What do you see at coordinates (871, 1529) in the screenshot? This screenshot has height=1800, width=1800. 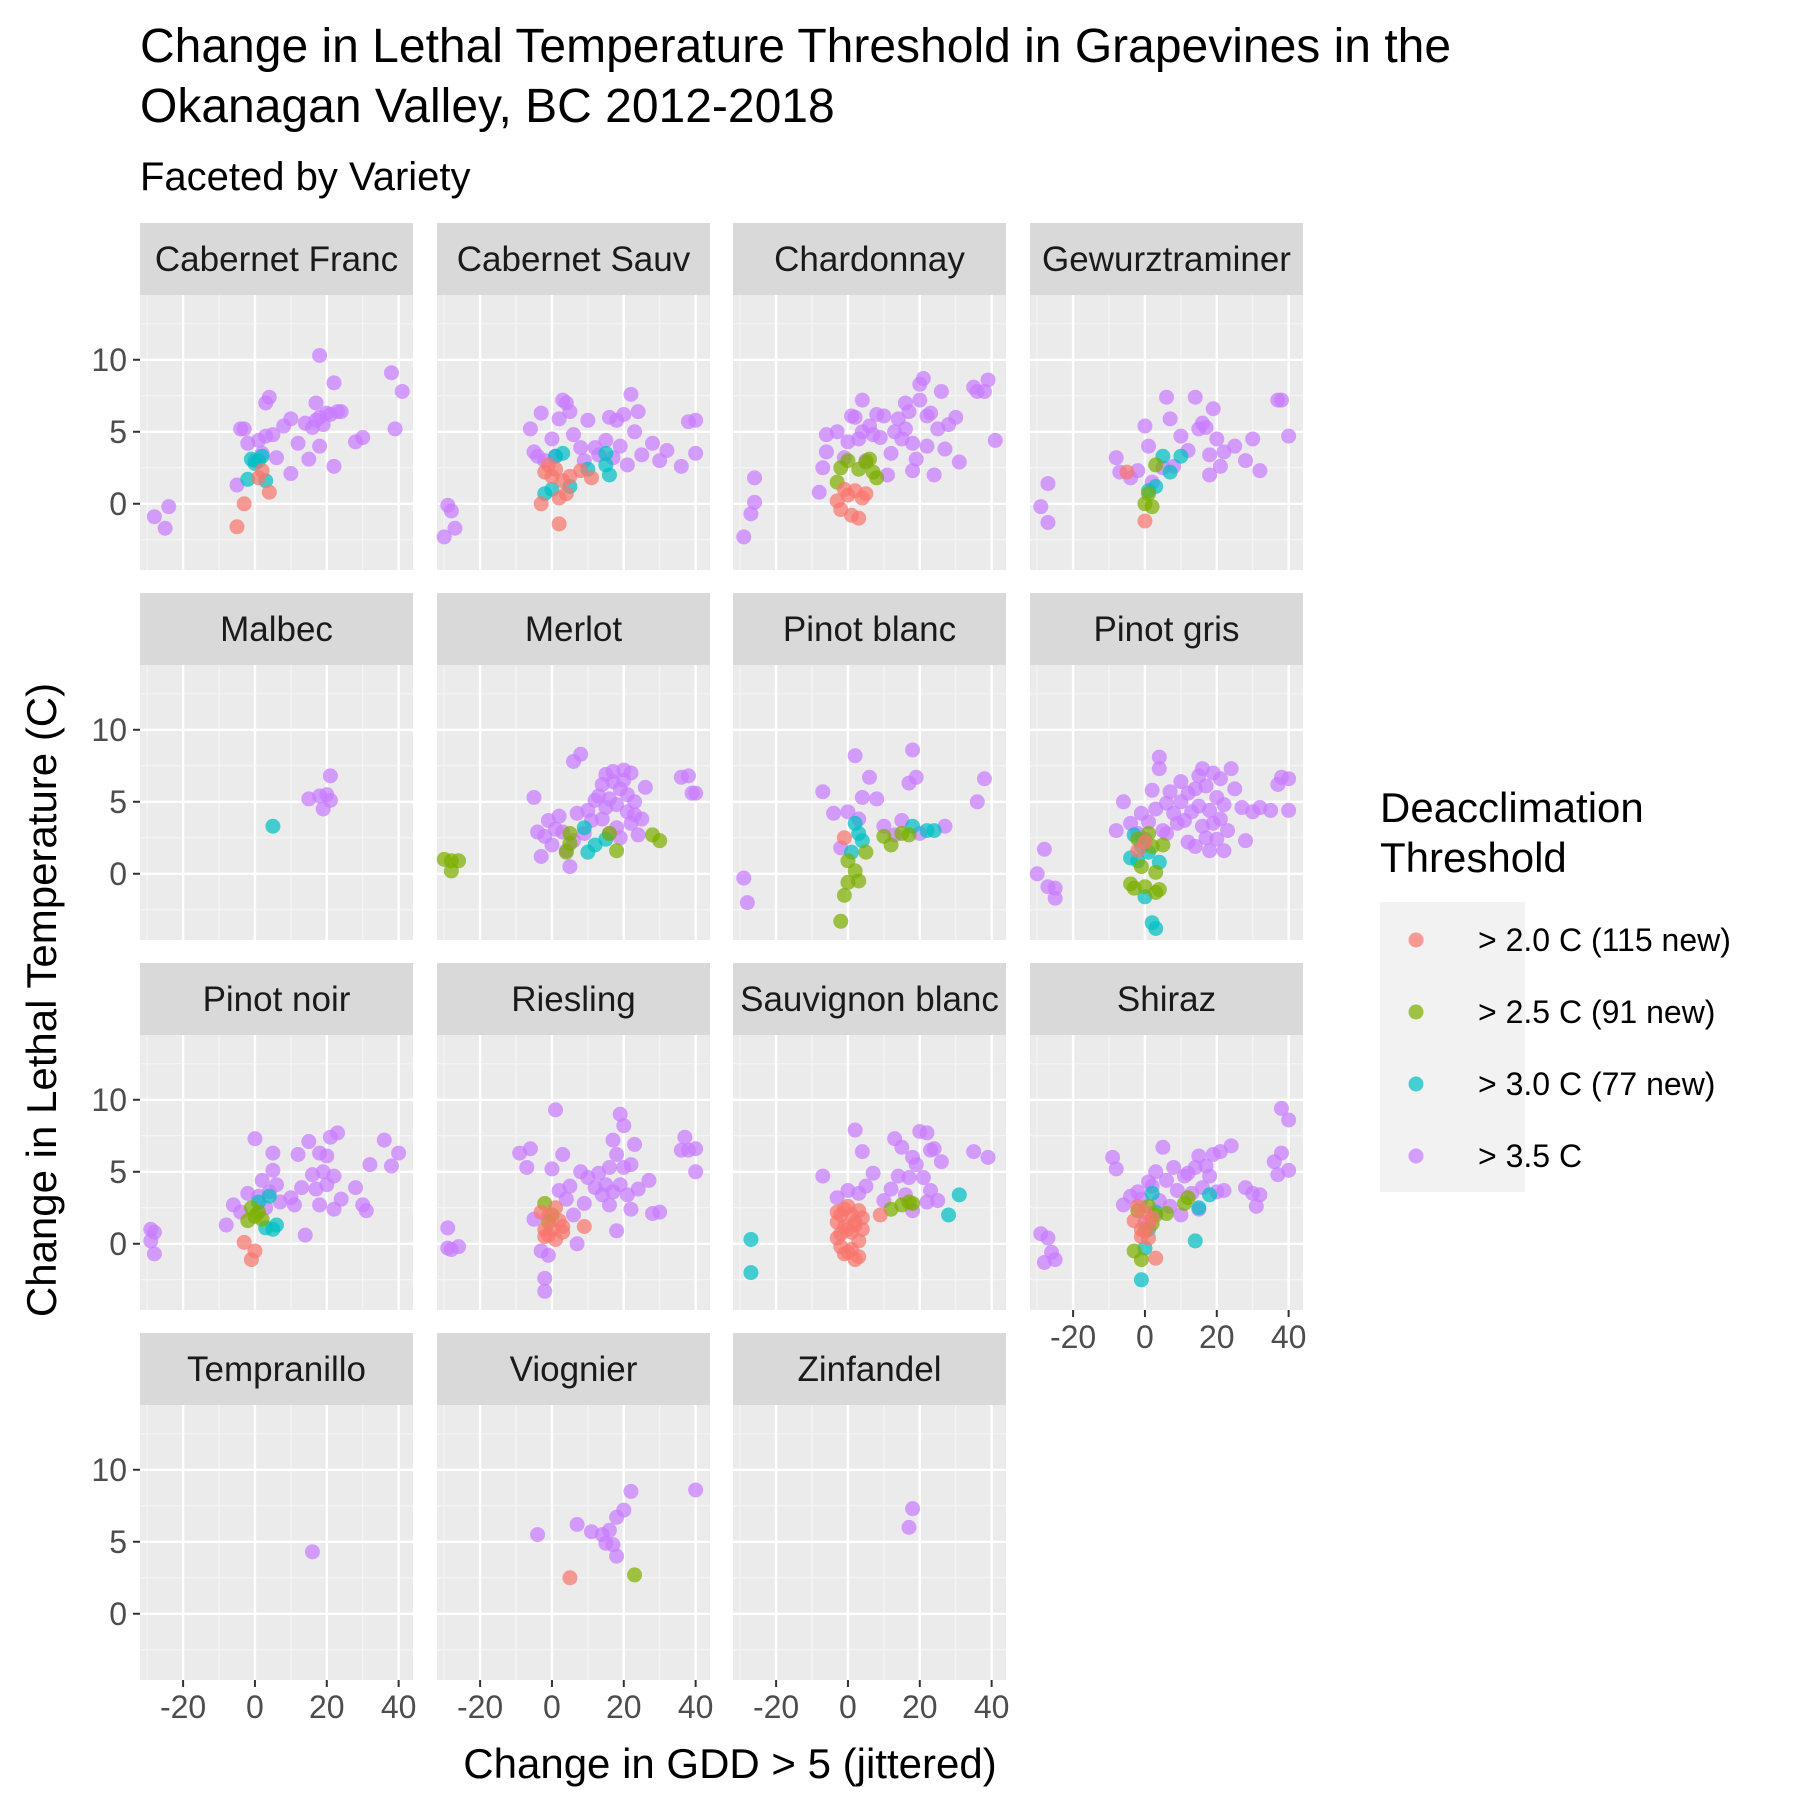 I see `facet-zinfandel: Zinfandel -20 0 20 40` at bounding box center [871, 1529].